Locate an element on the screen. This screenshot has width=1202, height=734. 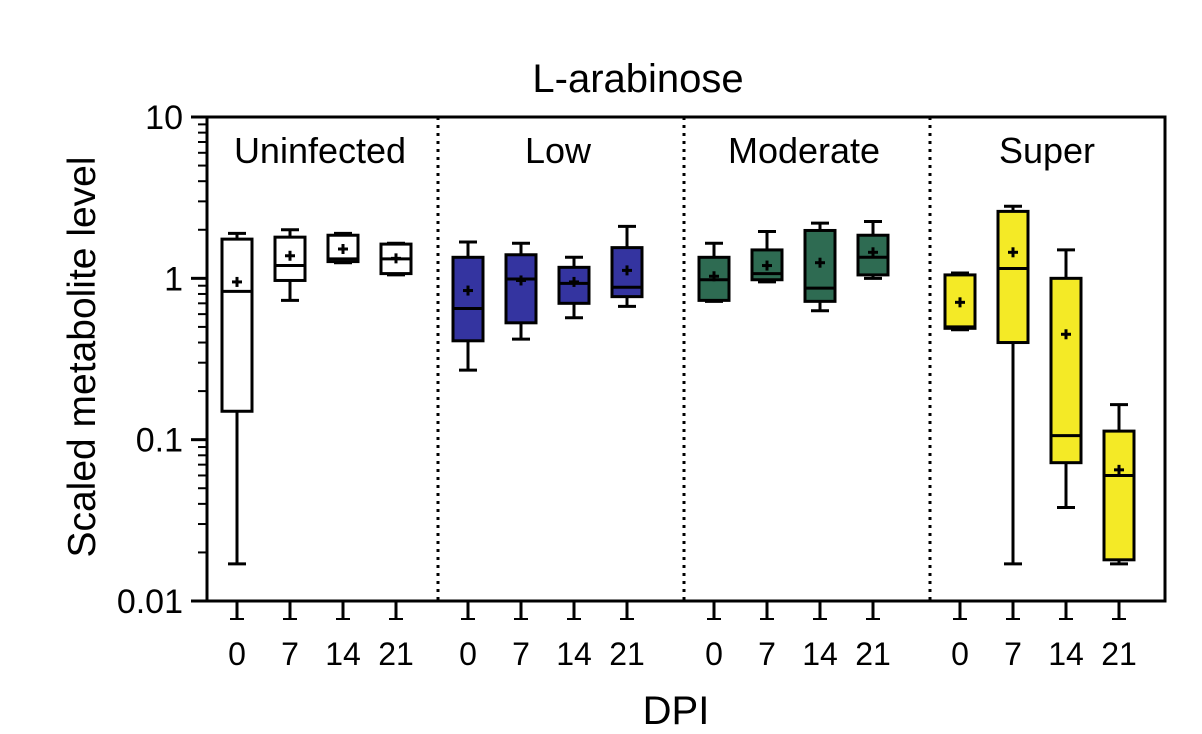
y-tick-label: 0.1 is located at coordinates (159, 441).